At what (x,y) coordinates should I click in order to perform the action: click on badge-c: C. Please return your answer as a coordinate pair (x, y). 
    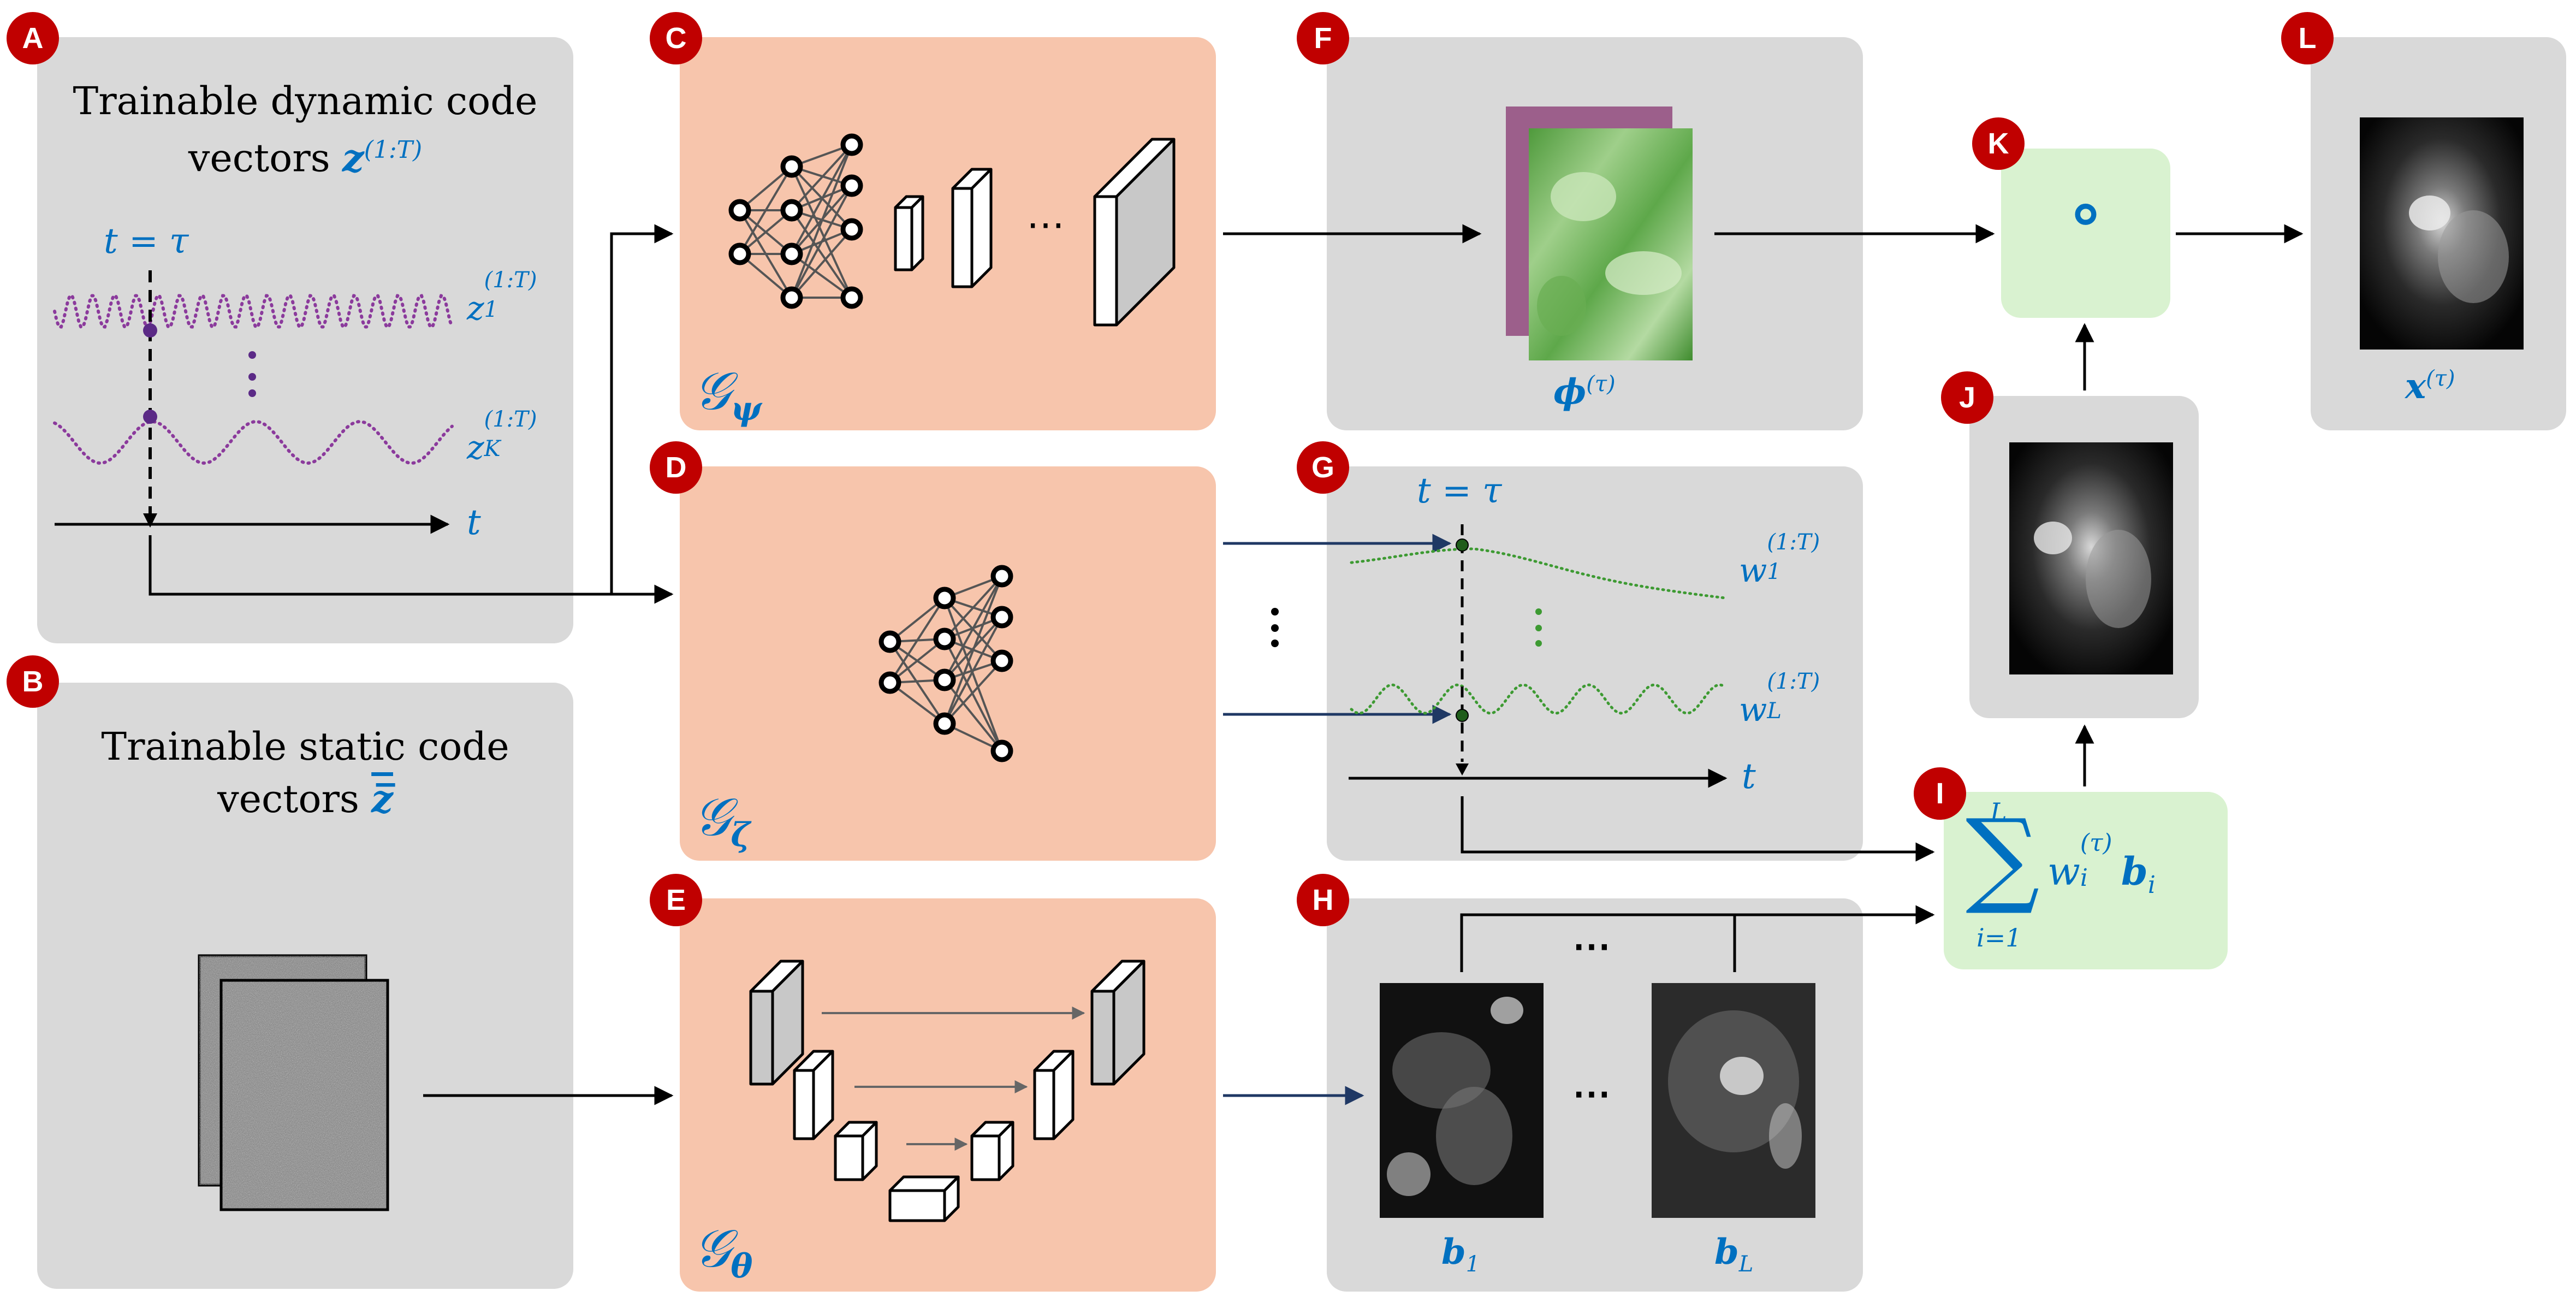
    Looking at the image, I should click on (676, 38).